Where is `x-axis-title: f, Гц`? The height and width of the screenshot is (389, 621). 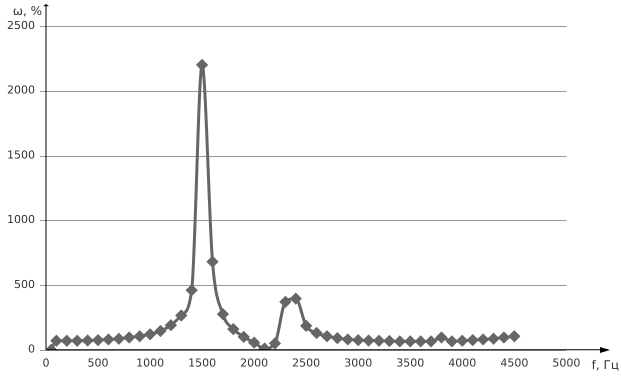 x-axis-title: f, Гц is located at coordinates (605, 365).